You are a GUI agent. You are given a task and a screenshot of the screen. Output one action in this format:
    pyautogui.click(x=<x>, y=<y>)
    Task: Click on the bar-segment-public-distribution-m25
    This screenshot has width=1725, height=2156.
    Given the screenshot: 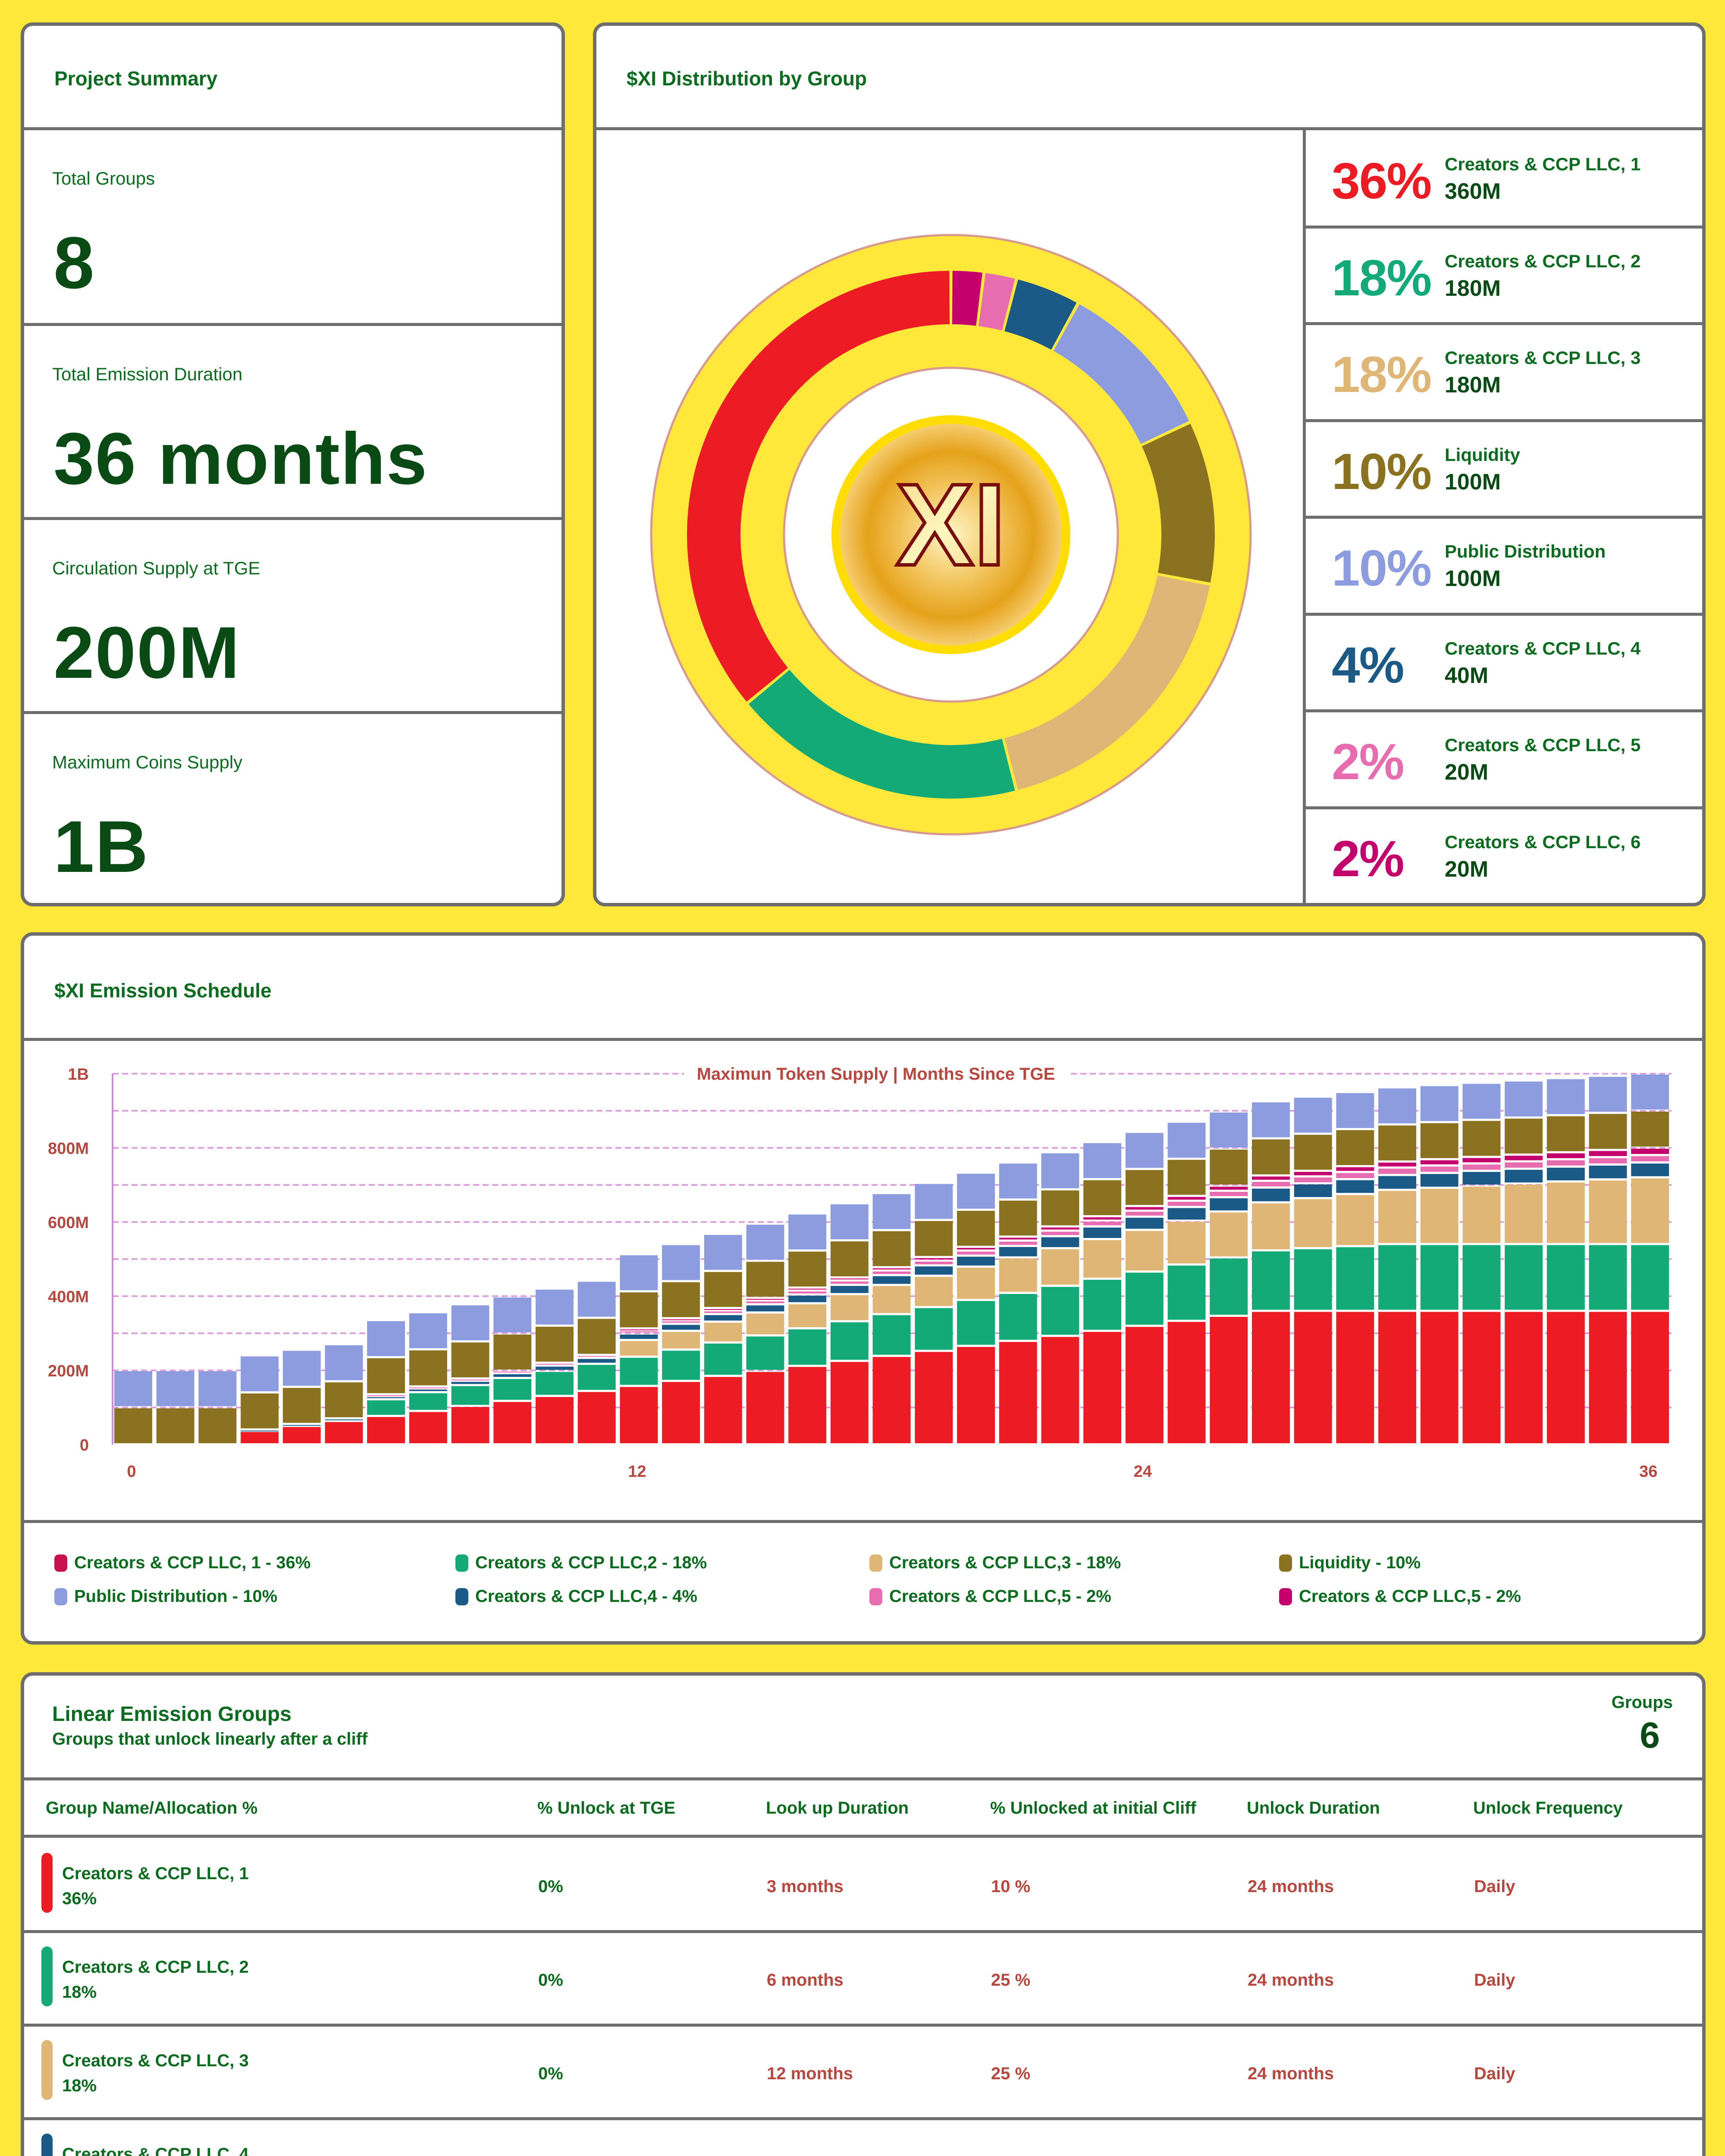 What is the action you would take?
    pyautogui.click(x=1186, y=1140)
    